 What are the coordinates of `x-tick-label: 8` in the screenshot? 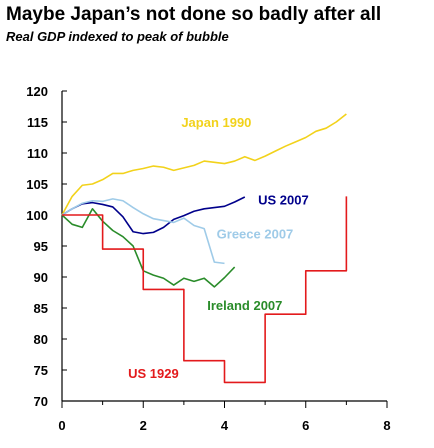 It's located at (386, 425).